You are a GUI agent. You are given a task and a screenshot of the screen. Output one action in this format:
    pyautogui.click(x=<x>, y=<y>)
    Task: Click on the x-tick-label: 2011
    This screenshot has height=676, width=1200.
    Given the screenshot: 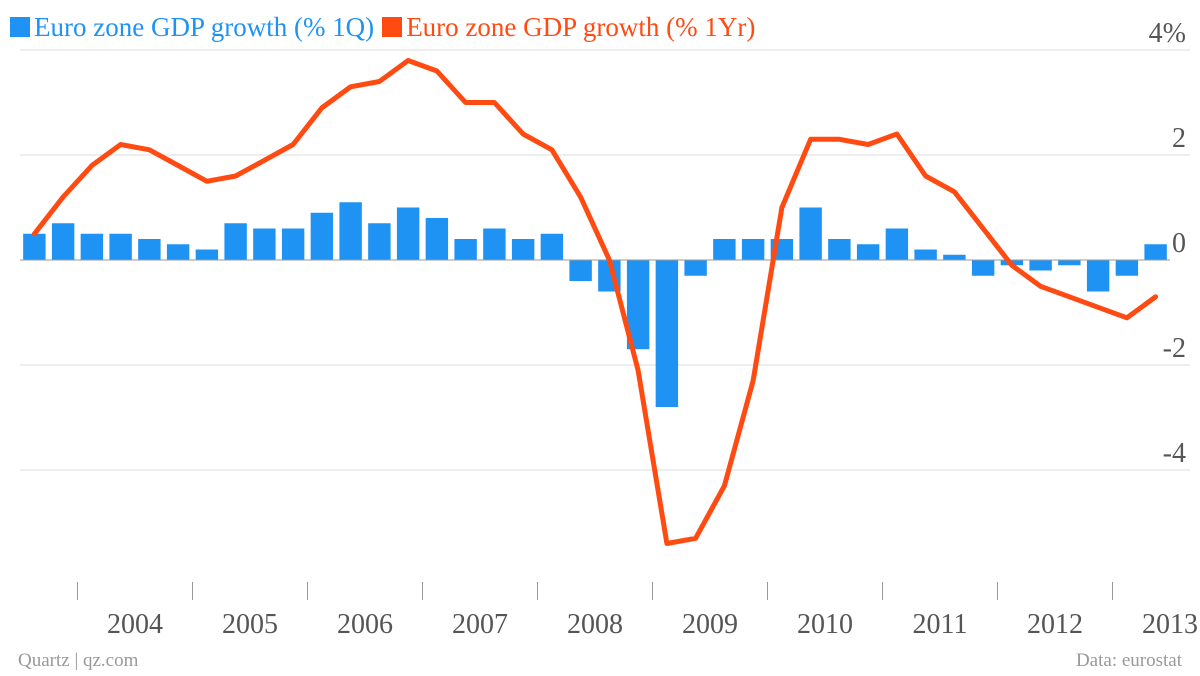 What is the action you would take?
    pyautogui.click(x=940, y=624)
    